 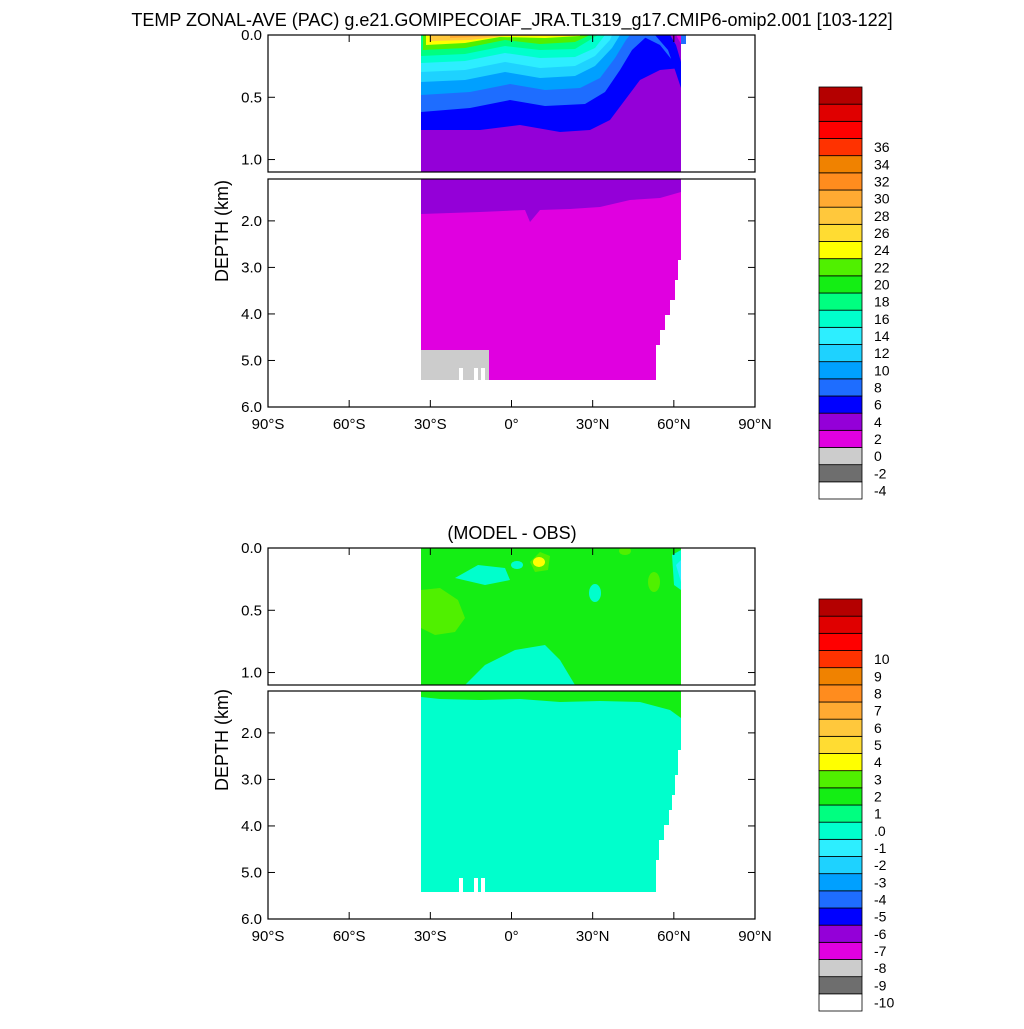 What do you see at coordinates (222, 740) in the screenshot?
I see `diff-ylabel: DEPTH (km)` at bounding box center [222, 740].